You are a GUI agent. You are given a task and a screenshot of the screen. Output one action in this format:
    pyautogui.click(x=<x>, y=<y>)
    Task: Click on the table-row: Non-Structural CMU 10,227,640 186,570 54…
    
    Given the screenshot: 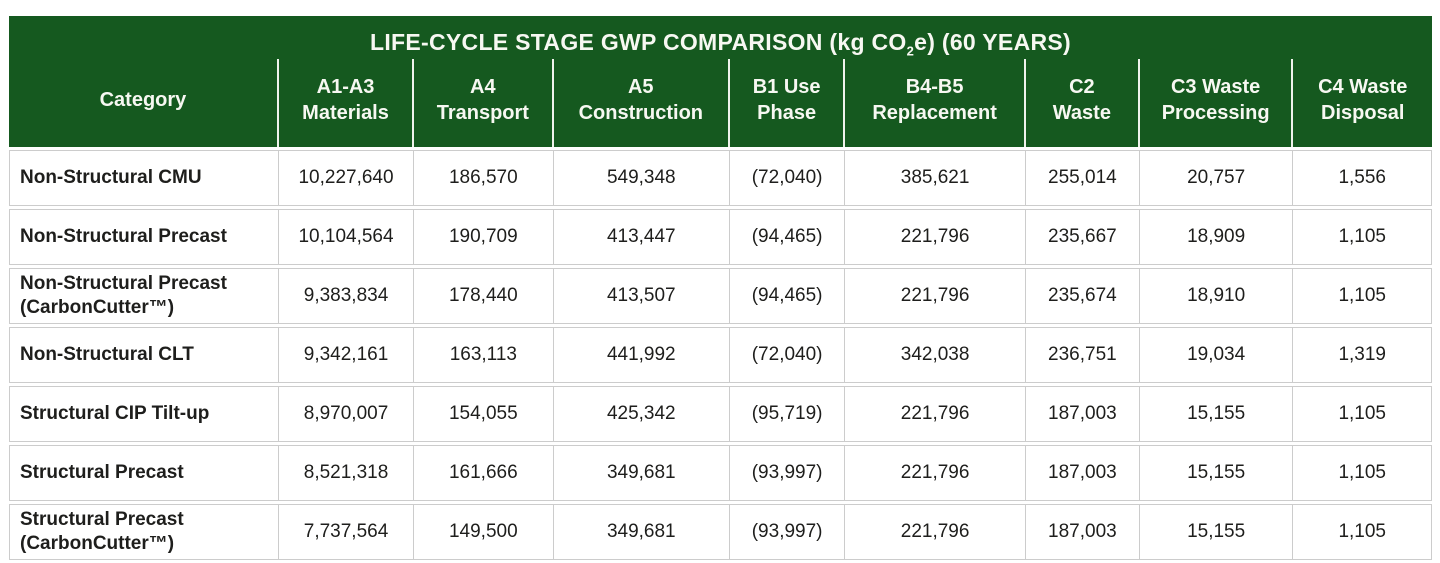 What is the action you would take?
    pyautogui.click(x=720, y=177)
    